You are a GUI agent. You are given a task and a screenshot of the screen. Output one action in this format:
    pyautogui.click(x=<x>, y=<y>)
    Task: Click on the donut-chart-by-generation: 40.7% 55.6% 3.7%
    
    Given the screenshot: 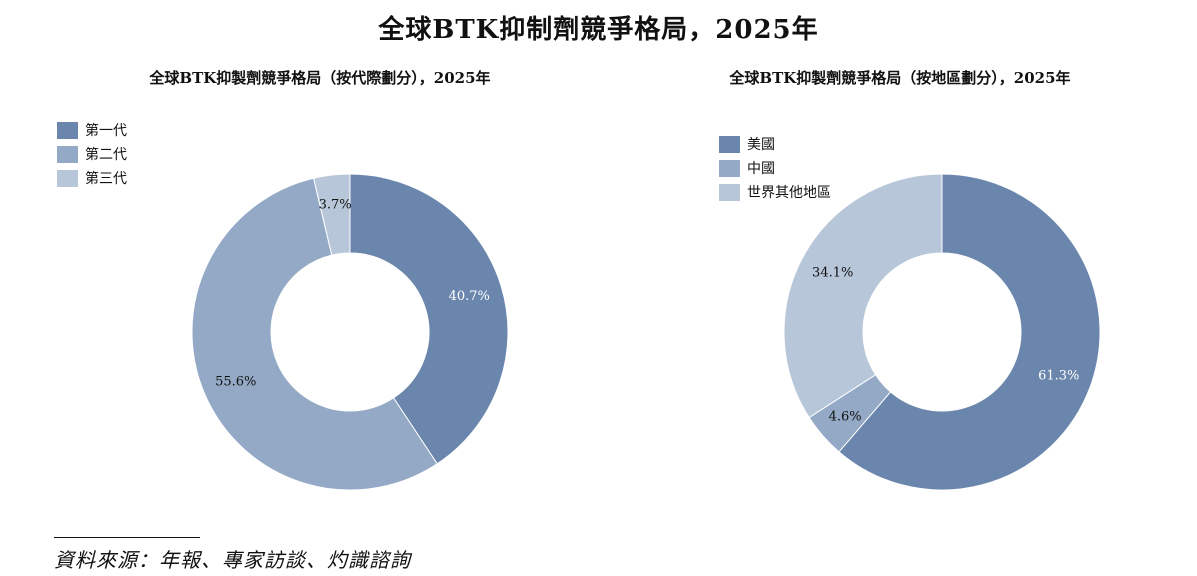 What is the action you would take?
    pyautogui.click(x=350, y=332)
    